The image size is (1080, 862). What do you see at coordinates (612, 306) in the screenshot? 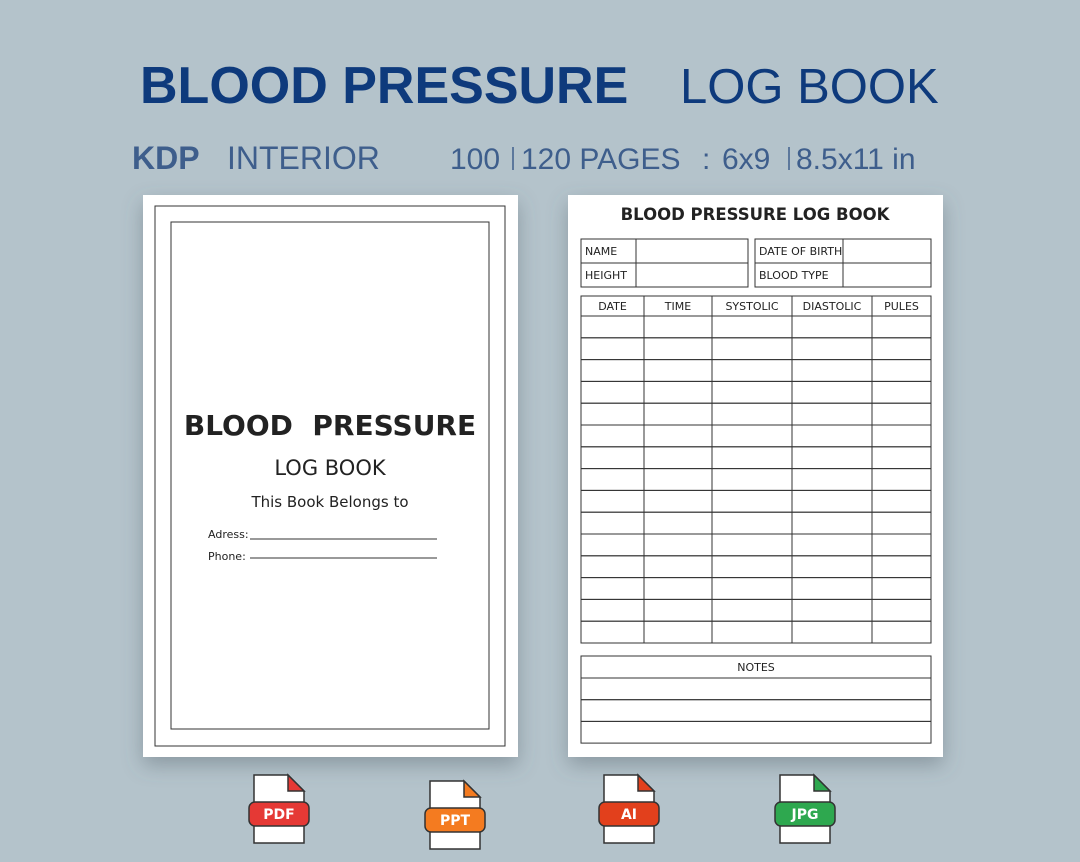
I see `table-header: DATE` at bounding box center [612, 306].